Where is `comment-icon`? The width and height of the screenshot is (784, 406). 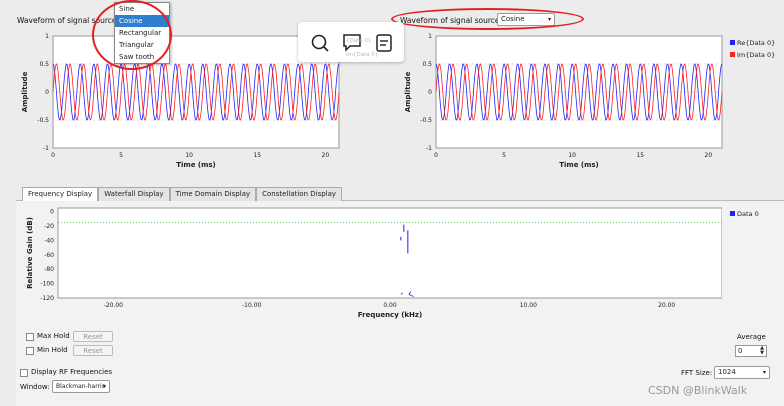 comment-icon is located at coordinates (352, 42).